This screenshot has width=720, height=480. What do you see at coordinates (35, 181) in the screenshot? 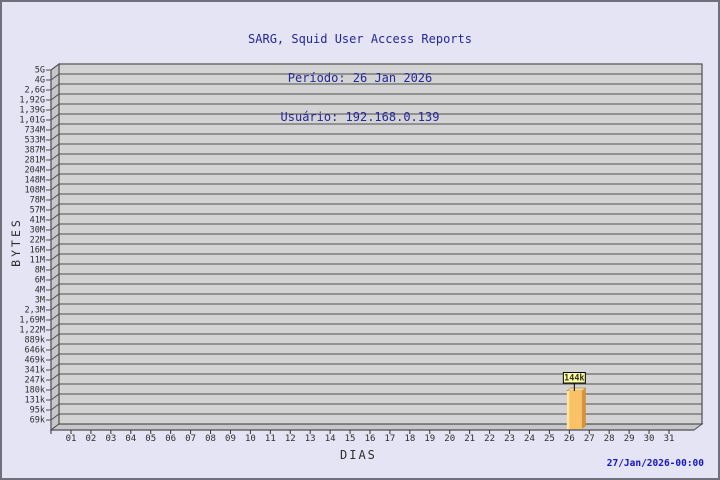
I see `y-tick-label: 148M` at bounding box center [35, 181].